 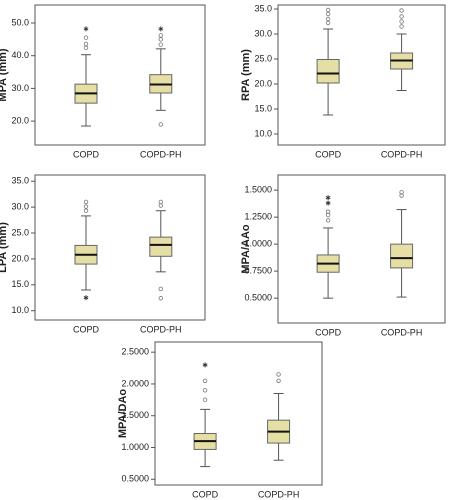 I want to click on y-tick-label: 40.0, so click(x=20, y=55).